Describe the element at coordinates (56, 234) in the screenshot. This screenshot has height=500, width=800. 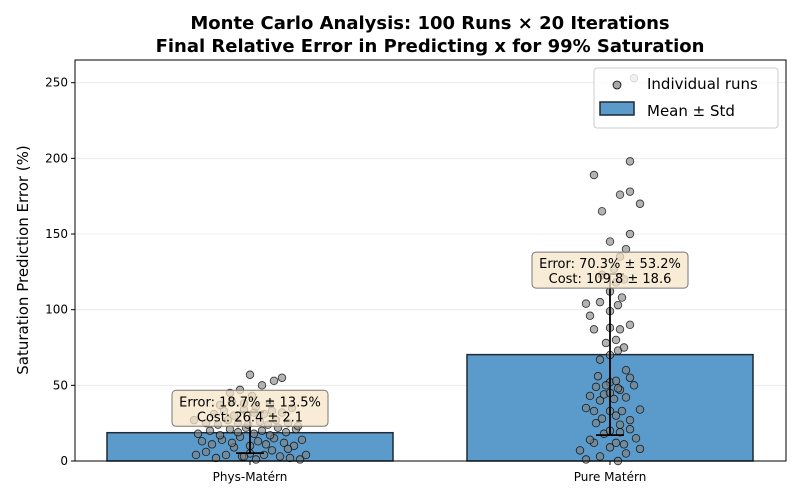
I see `y-tick-label: 150` at that location.